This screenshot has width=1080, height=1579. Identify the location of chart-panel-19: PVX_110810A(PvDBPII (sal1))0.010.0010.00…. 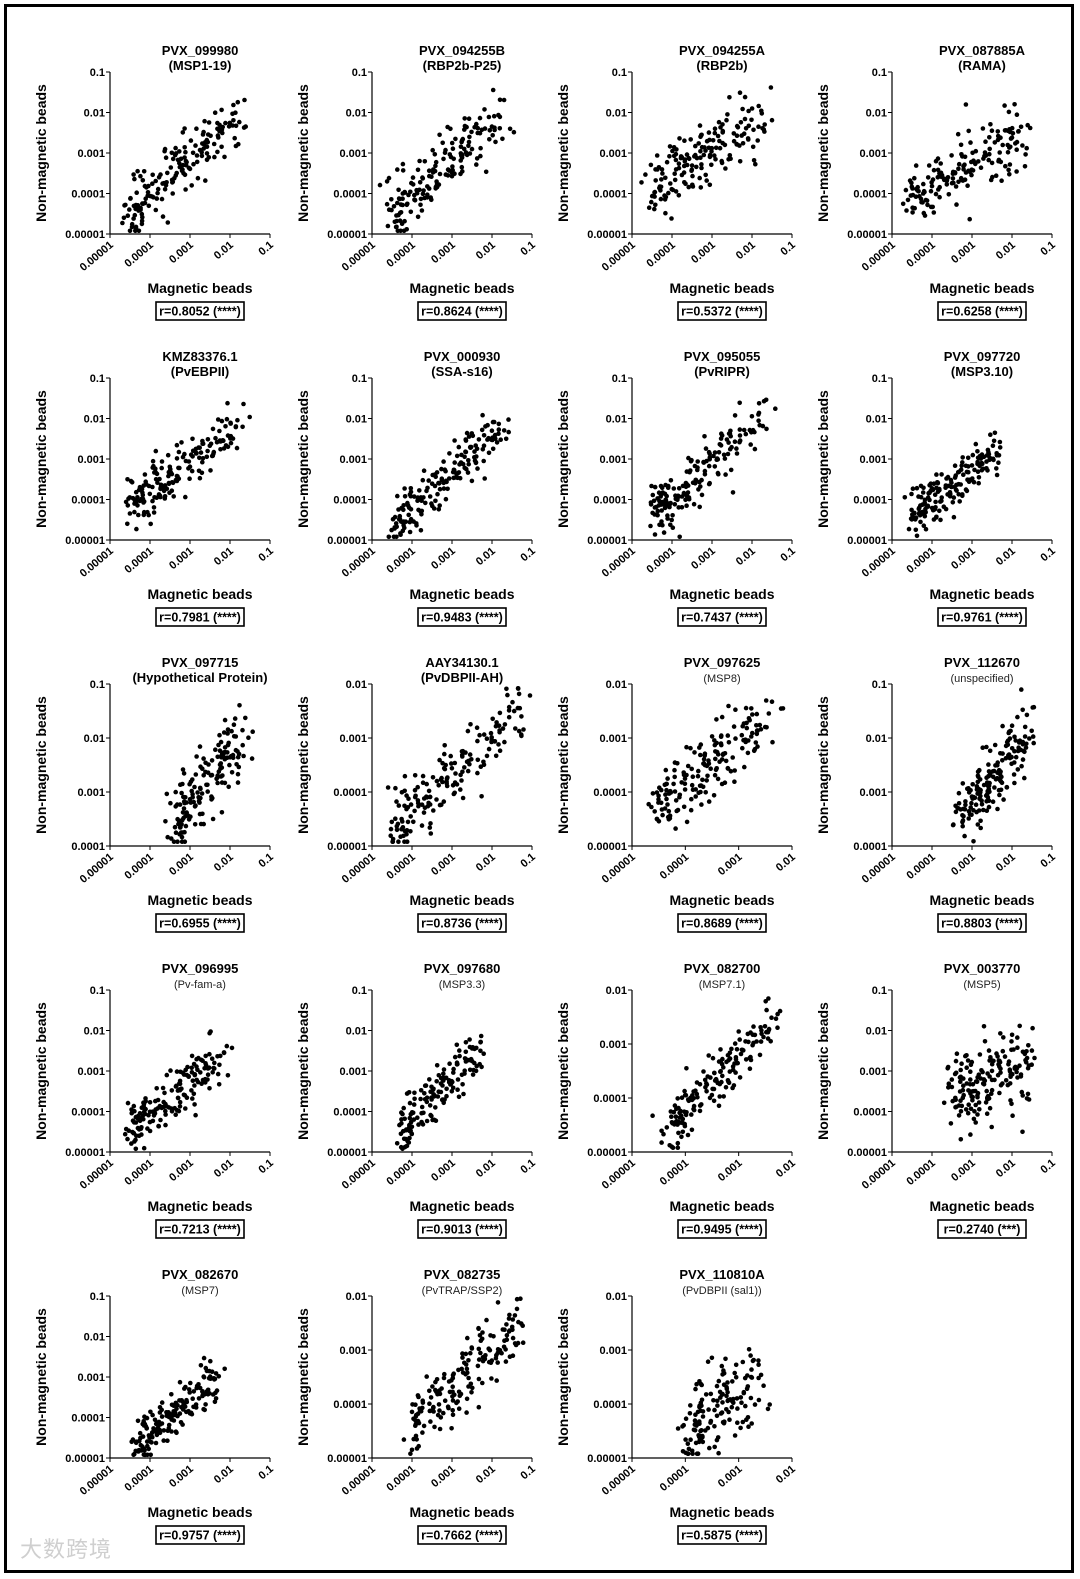
(676, 1406).